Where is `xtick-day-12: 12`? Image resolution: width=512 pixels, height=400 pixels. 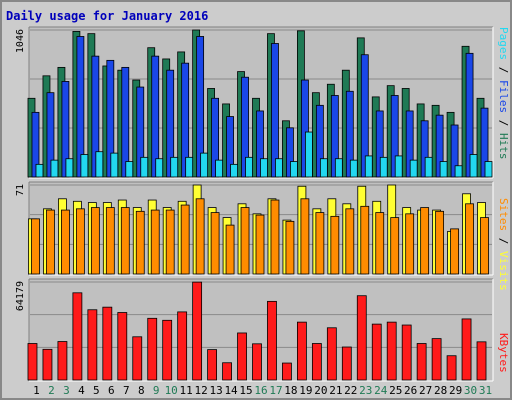 xtick-day-12: 12 is located at coordinates (201, 390).